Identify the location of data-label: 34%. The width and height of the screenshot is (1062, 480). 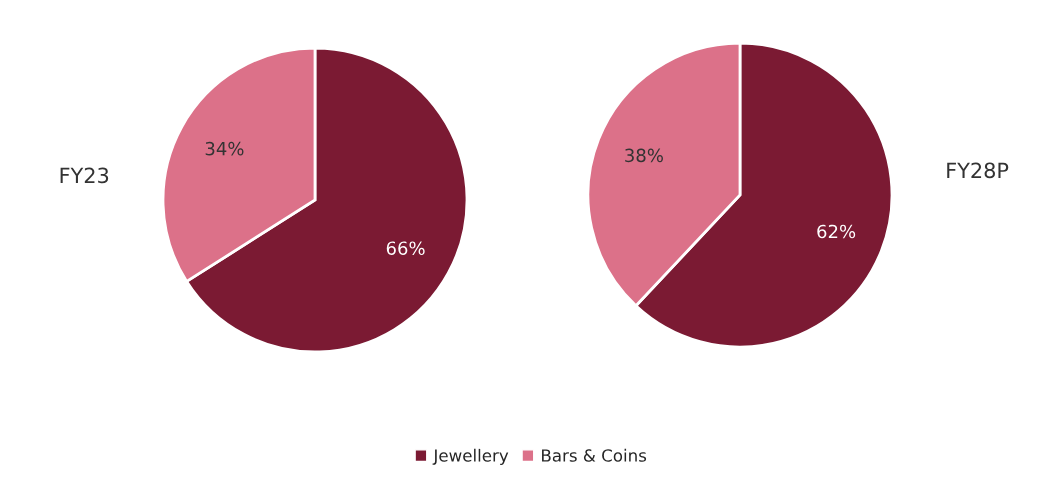
(224, 148).